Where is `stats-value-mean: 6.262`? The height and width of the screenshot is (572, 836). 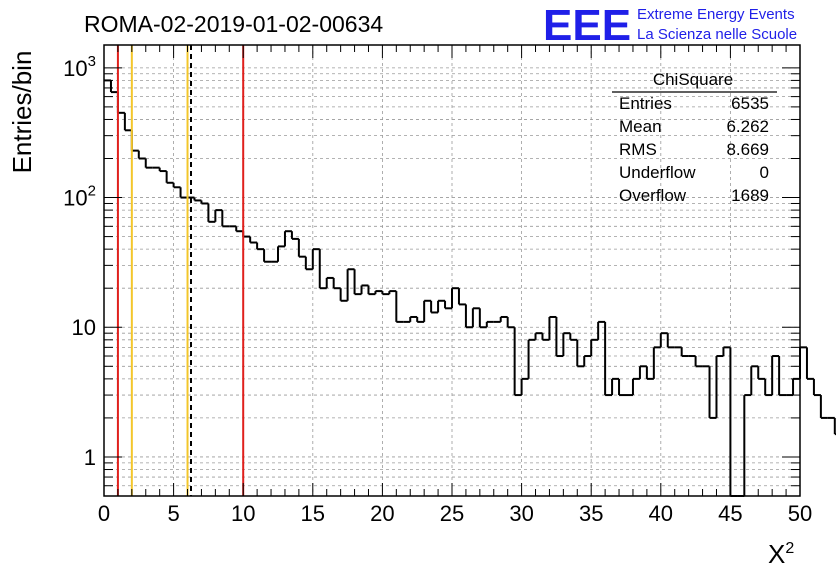 stats-value-mean: 6.262 is located at coordinates (747, 126).